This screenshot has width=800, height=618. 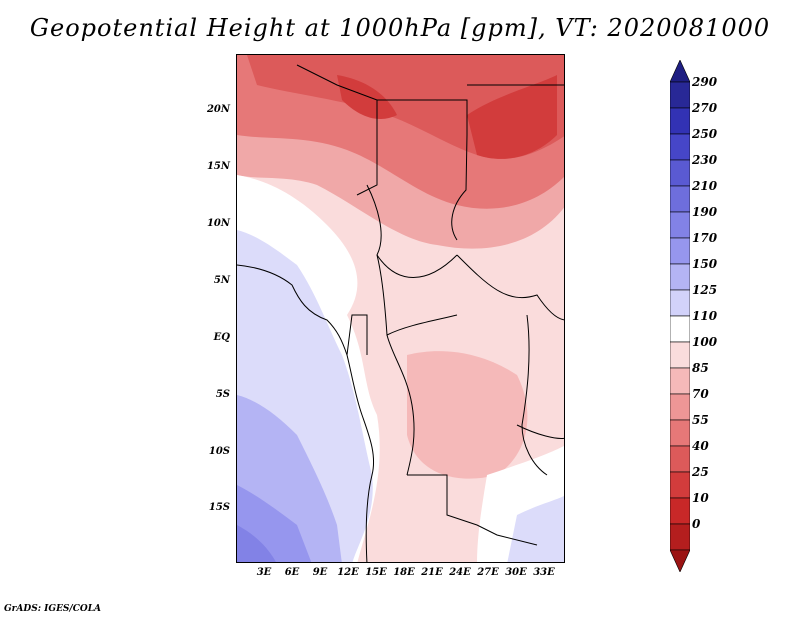 I want to click on colorbar-level-label: 25, so click(x=700, y=472).